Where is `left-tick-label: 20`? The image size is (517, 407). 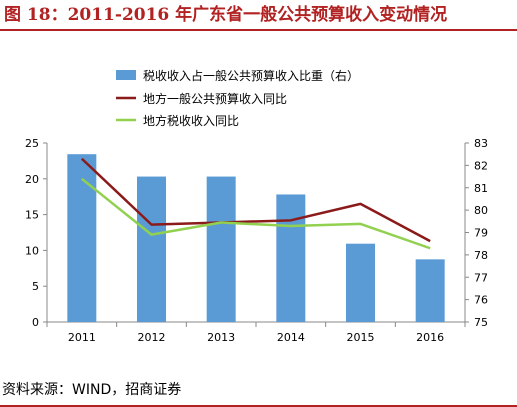 left-tick-label: 20 is located at coordinates (32, 179).